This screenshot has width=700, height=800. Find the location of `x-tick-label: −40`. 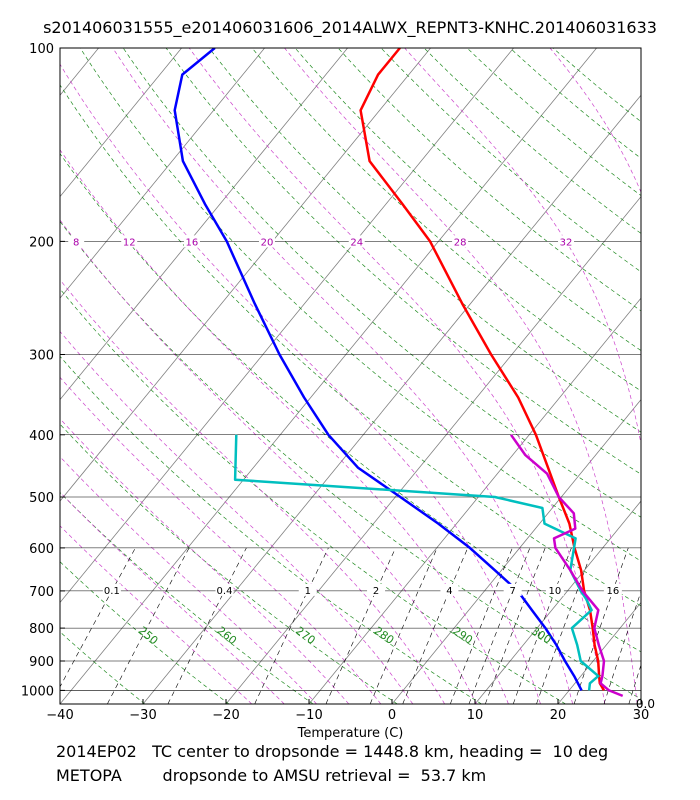

x-tick-label: −40 is located at coordinates (59, 715).